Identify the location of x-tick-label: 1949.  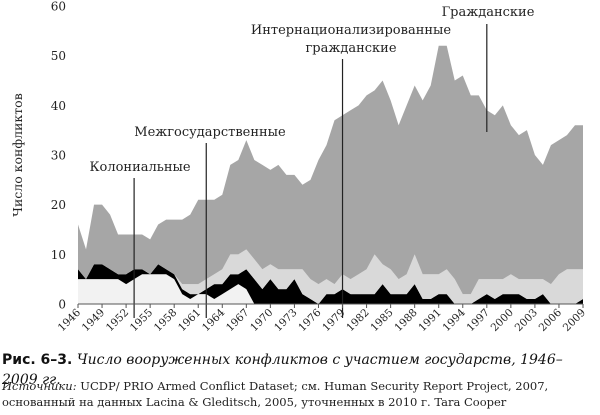
(93, 320).